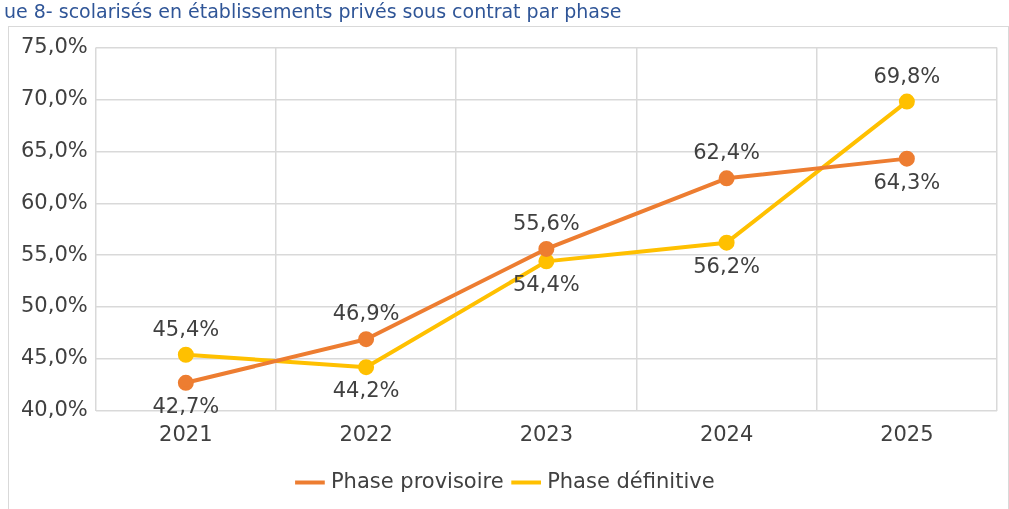  What do you see at coordinates (417, 480) in the screenshot?
I see `legend-label: Phase provisoire` at bounding box center [417, 480].